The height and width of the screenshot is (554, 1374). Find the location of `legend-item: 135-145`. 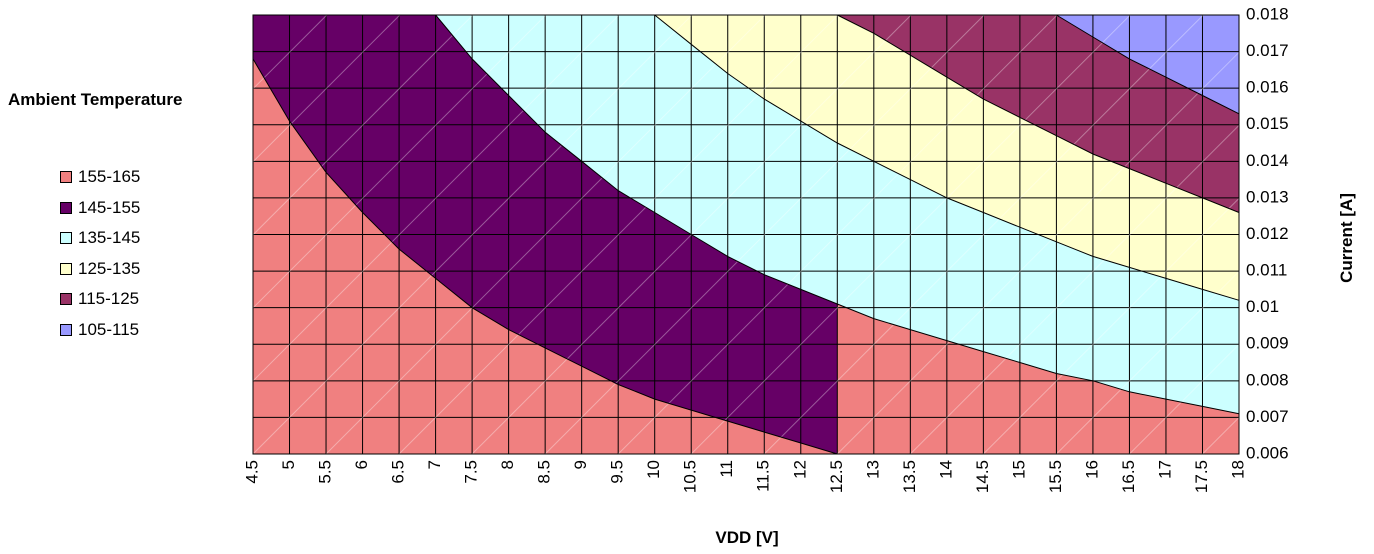

legend-item: 135-145 is located at coordinates (100, 238).